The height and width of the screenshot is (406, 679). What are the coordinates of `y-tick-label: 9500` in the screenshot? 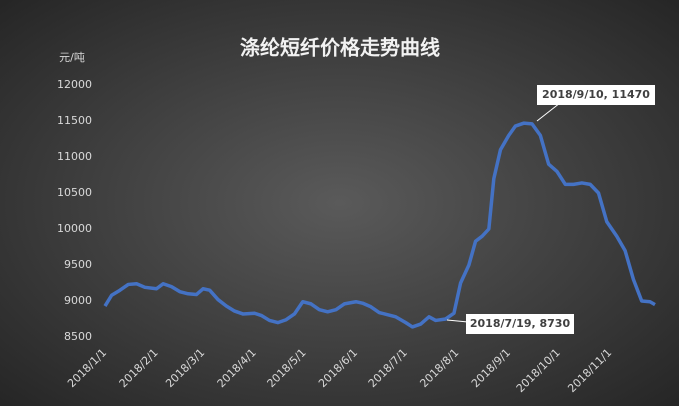 It's located at (78, 264).